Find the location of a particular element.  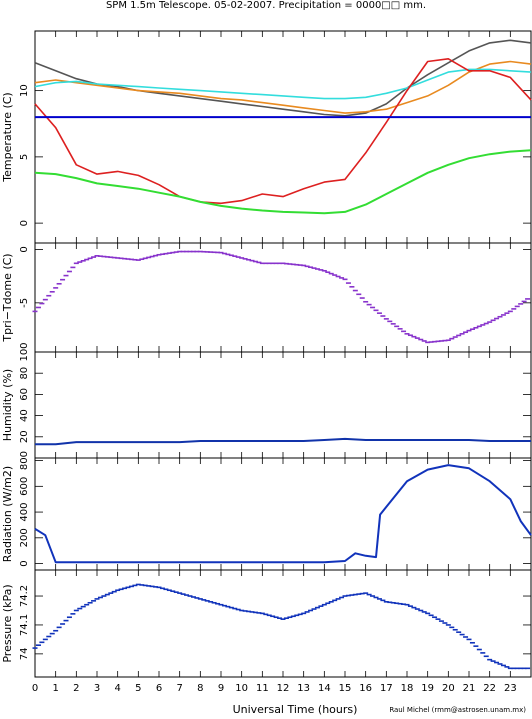

x-tick-label: 10 is located at coordinates (241, 688).